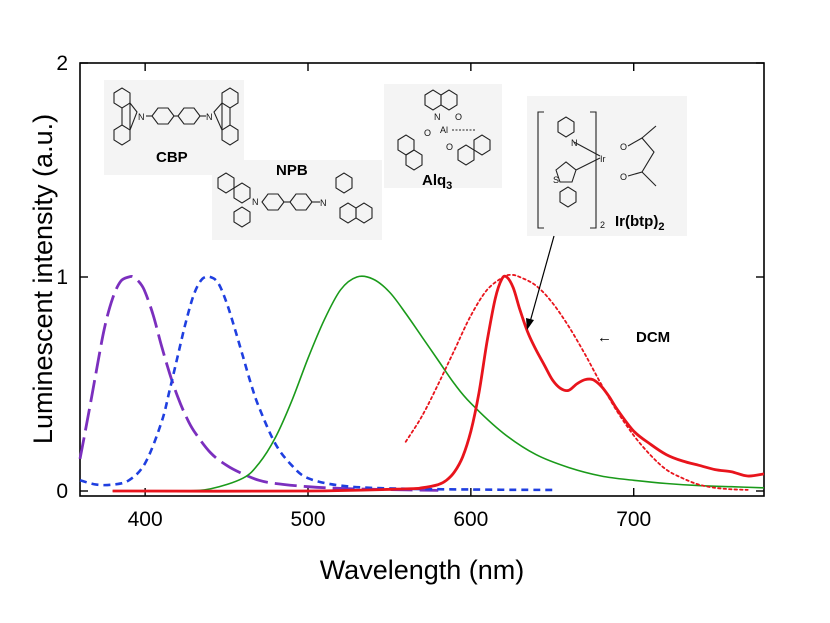  Describe the element at coordinates (542, 279) in the screenshot. I see `ir-btp-arrow` at that location.